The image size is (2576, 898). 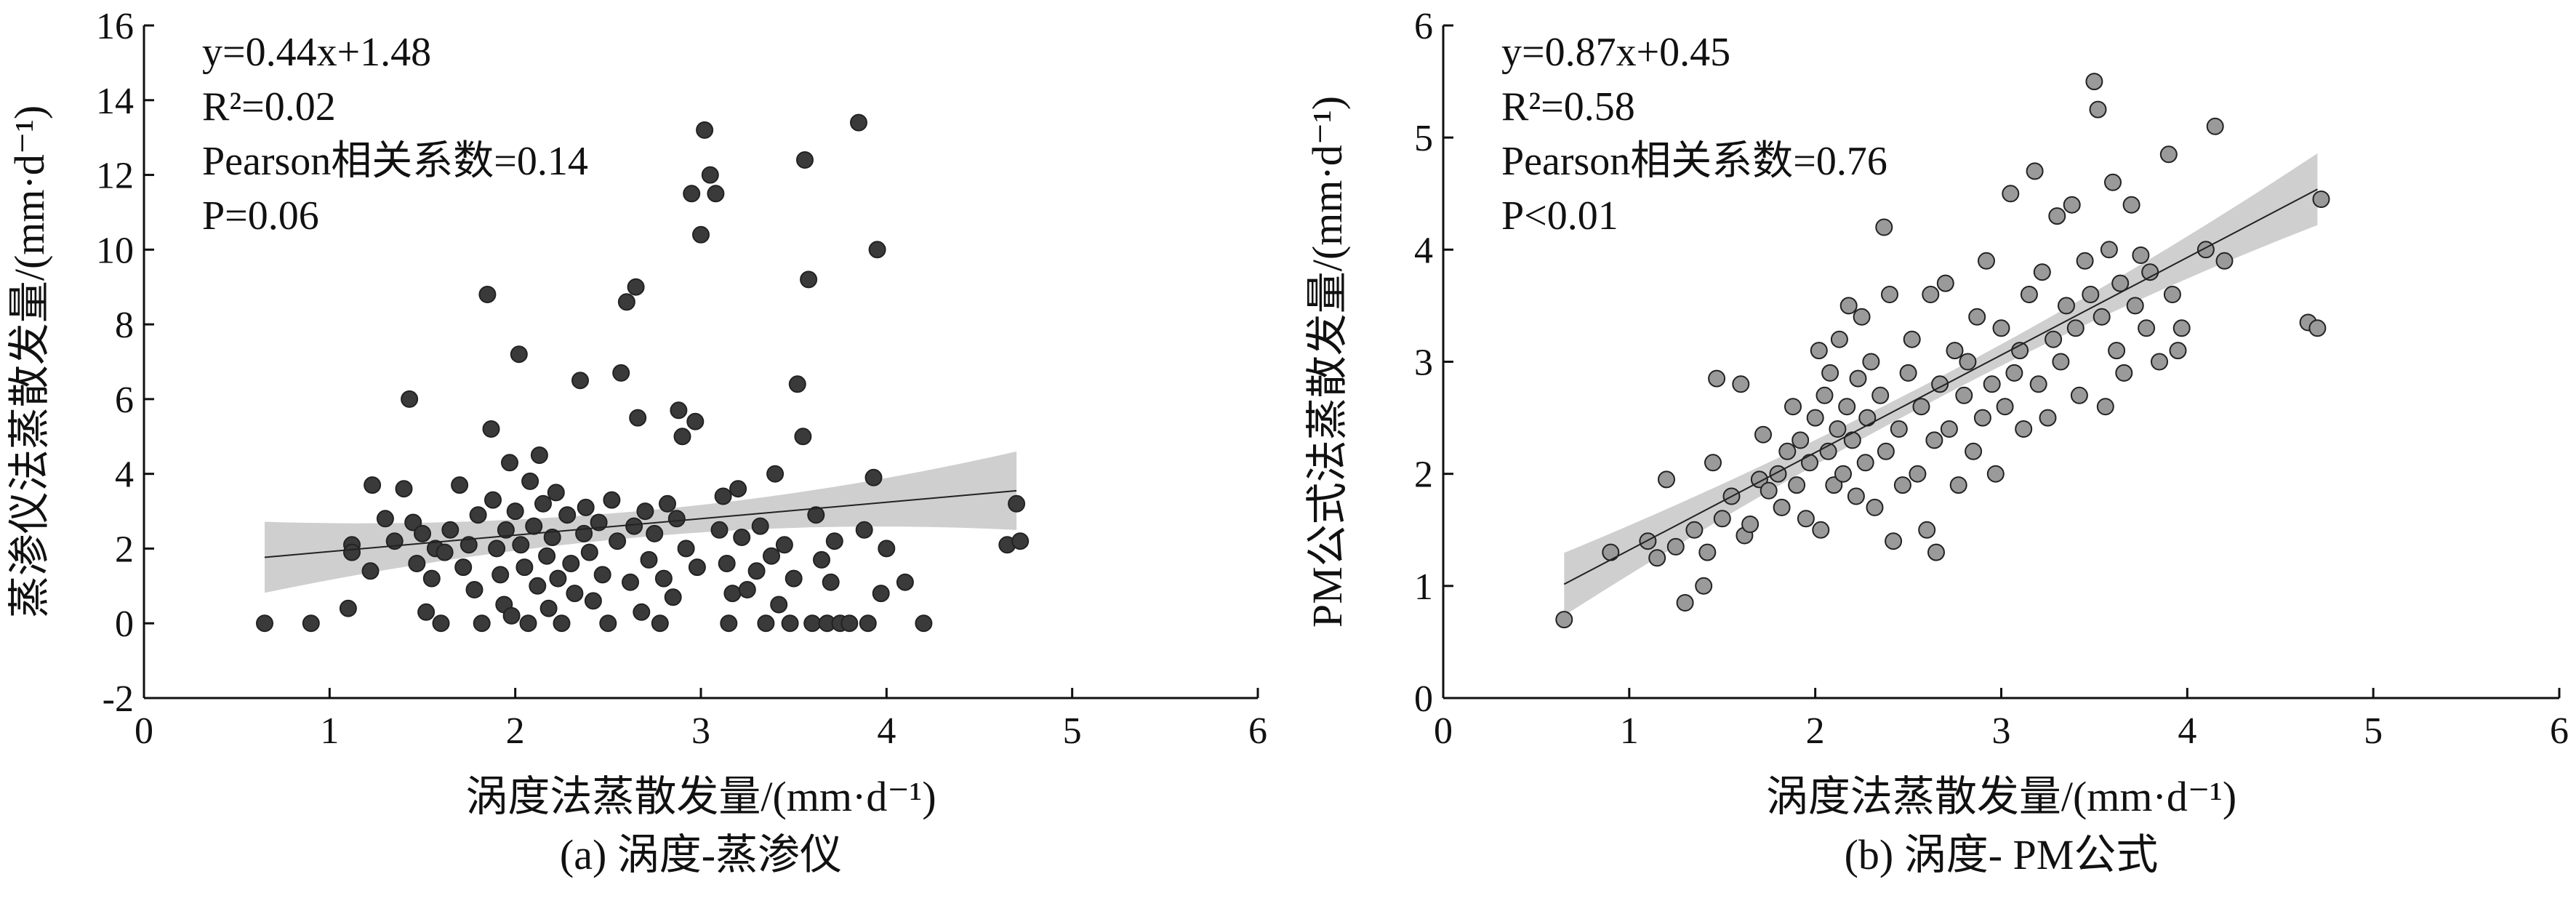 I want to click on x-tick-label-1: 1, so click(x=1629, y=731).